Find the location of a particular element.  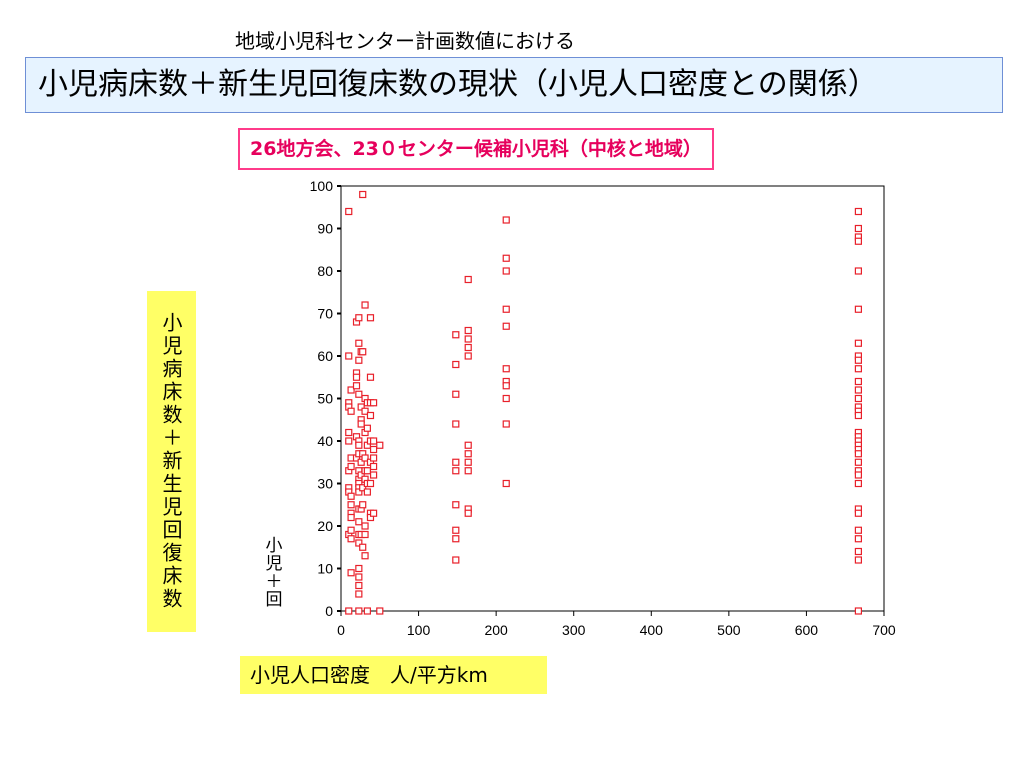

x-tick-label: 300 is located at coordinates (574, 630).